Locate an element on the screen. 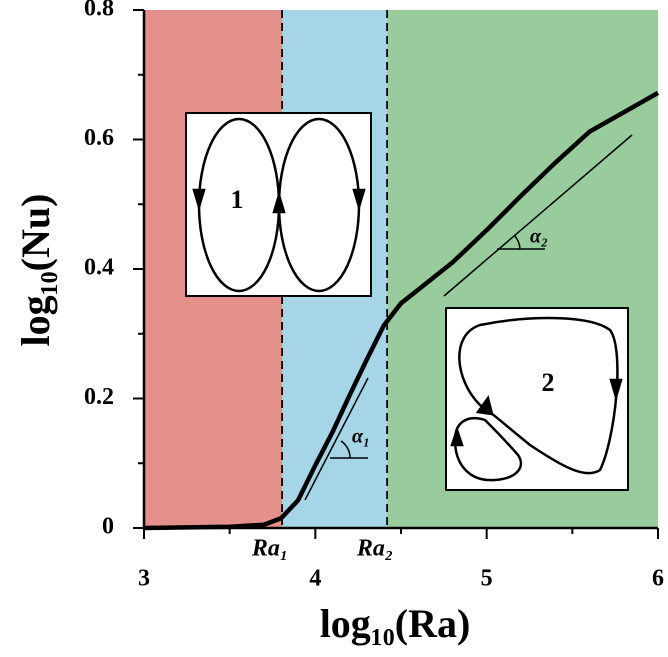 This screenshot has height=657, width=668. y-tick-label: 0.2 is located at coordinates (99, 397).